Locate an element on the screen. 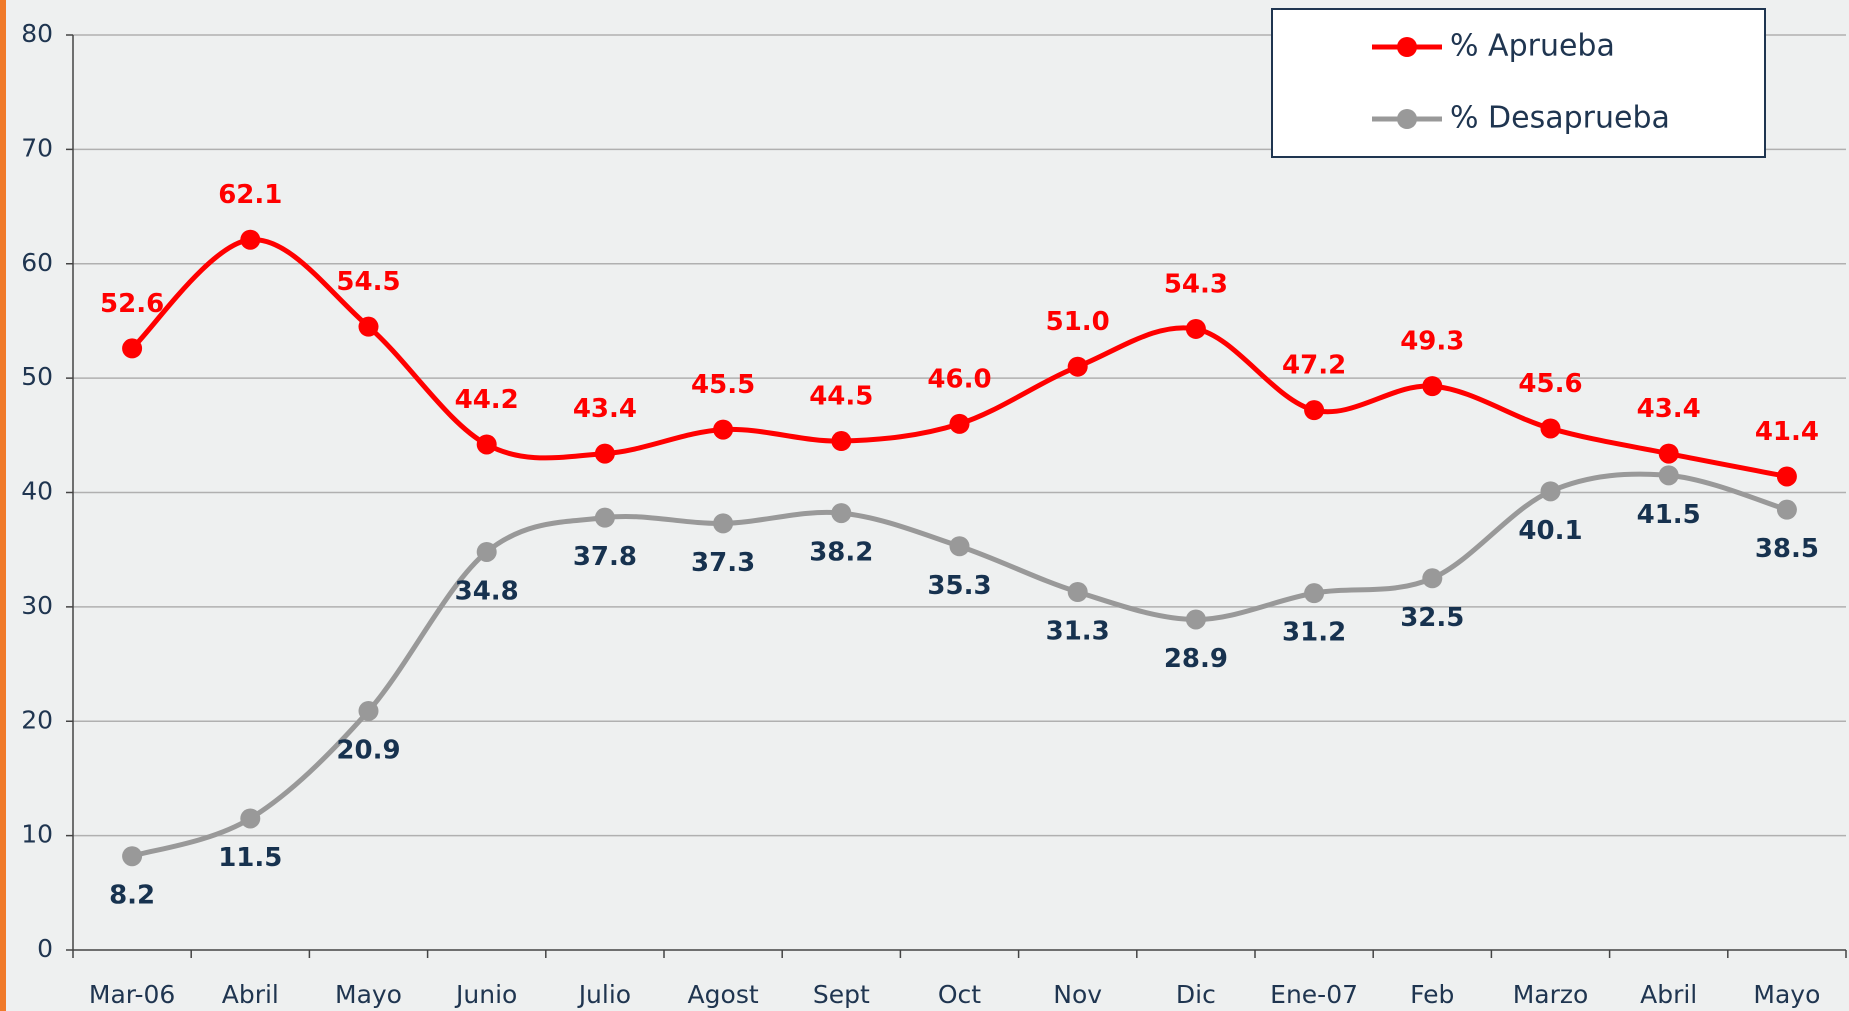  x-tick-label: Feb is located at coordinates (1432, 994).